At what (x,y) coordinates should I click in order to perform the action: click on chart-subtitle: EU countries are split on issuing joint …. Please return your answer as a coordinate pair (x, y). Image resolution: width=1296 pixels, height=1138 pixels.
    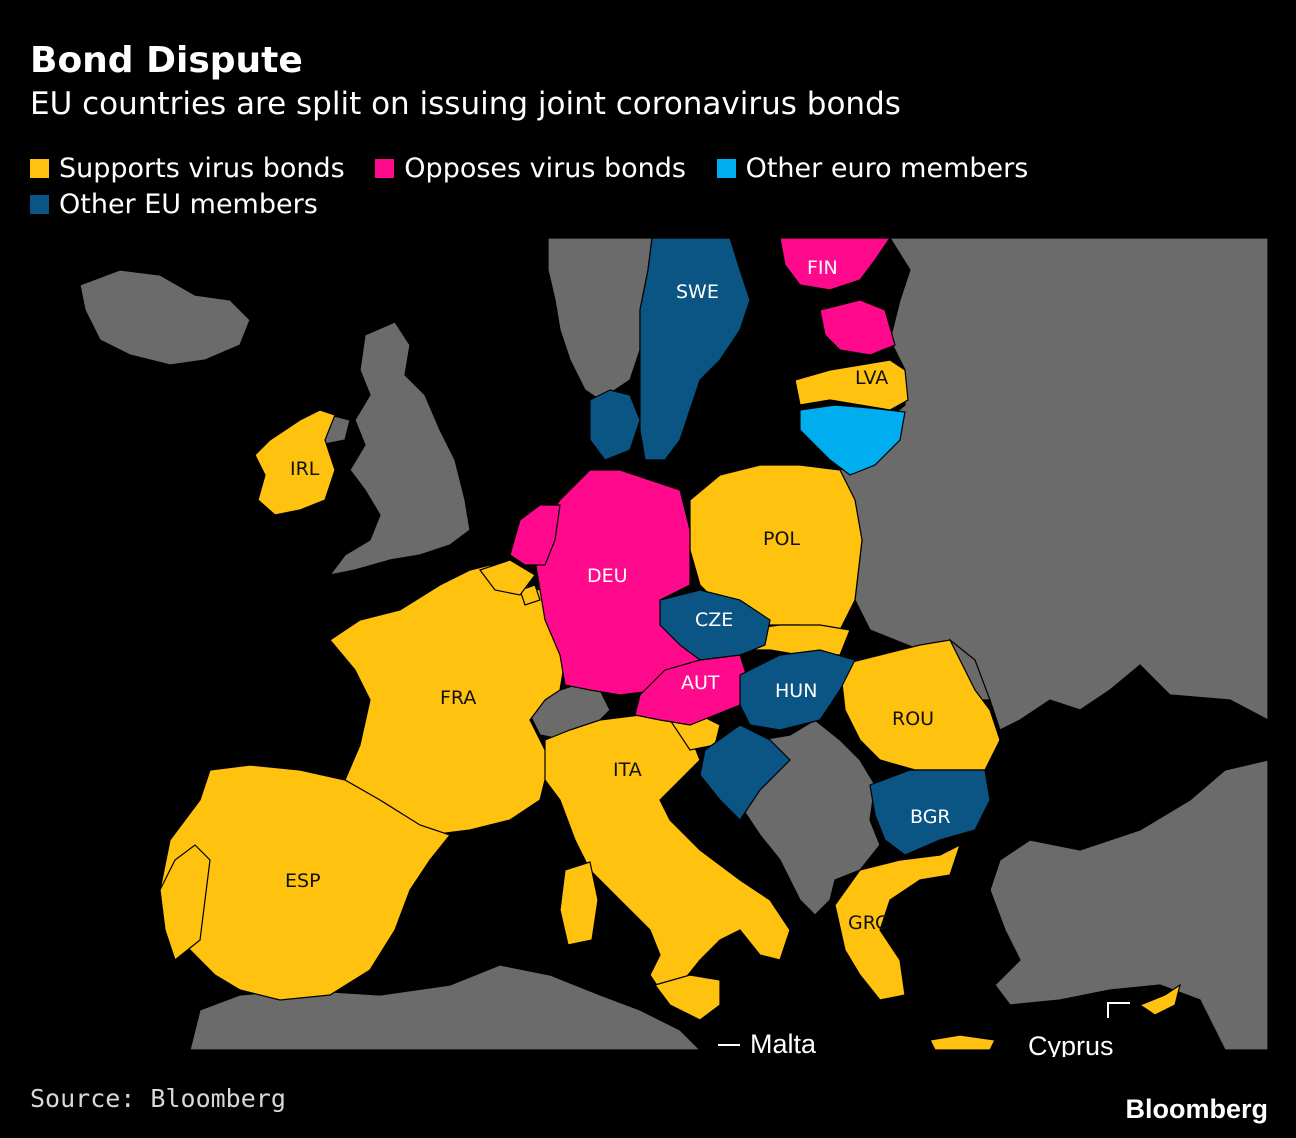
    Looking at the image, I should click on (465, 104).